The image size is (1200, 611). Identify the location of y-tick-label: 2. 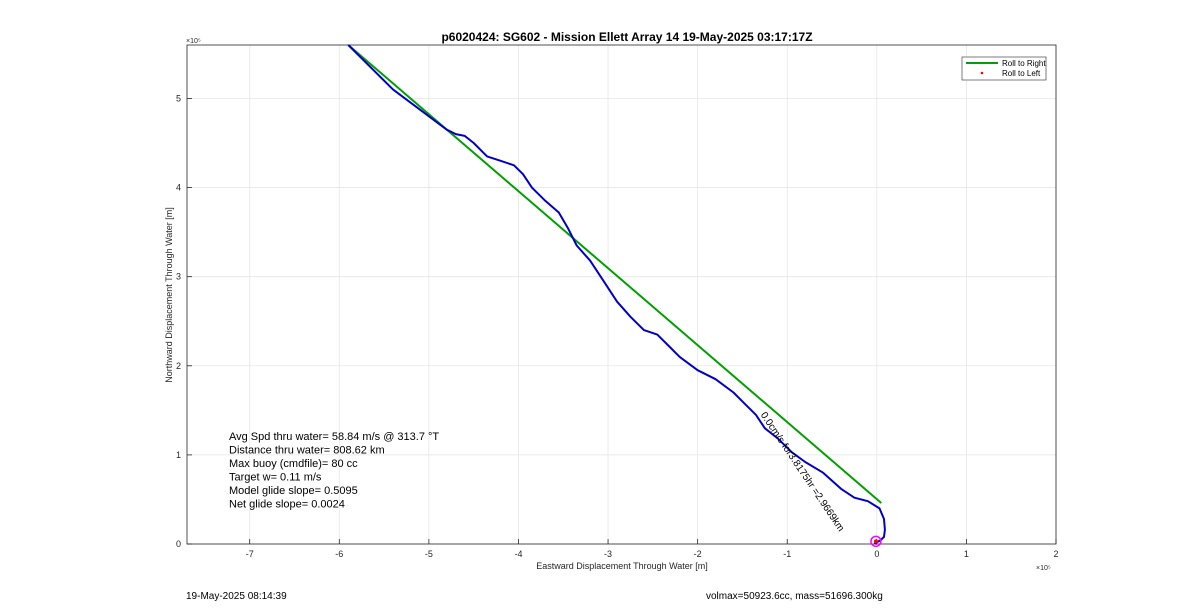
(178, 366).